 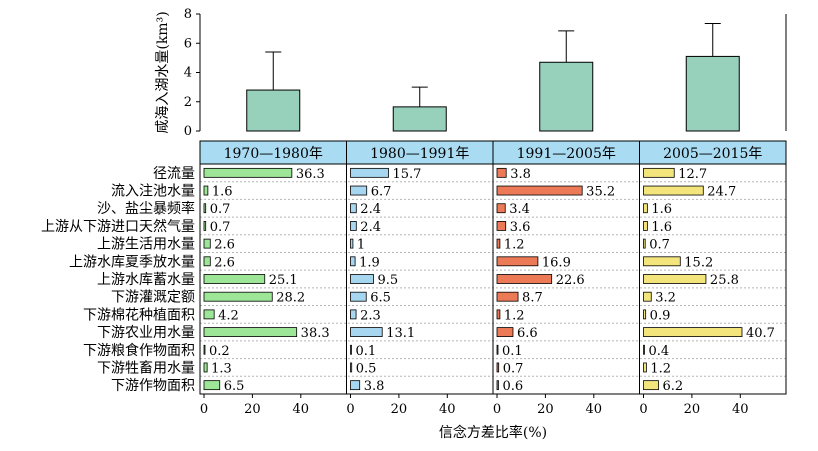 What do you see at coordinates (219, 351) in the screenshot?
I see `value-label: 0.2` at bounding box center [219, 351].